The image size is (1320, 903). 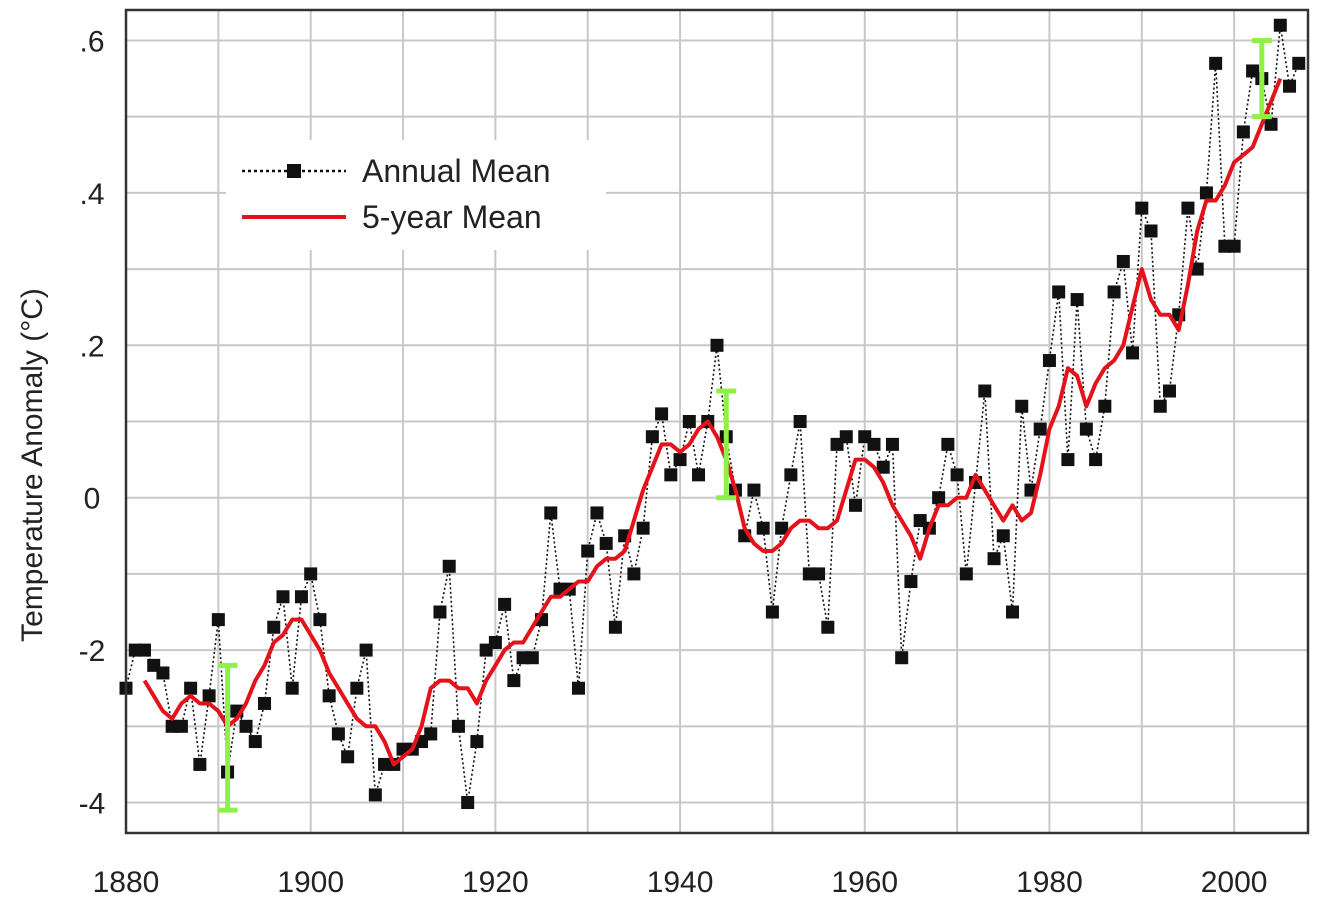 I want to click on x-tick-label: 1900, so click(x=310, y=882).